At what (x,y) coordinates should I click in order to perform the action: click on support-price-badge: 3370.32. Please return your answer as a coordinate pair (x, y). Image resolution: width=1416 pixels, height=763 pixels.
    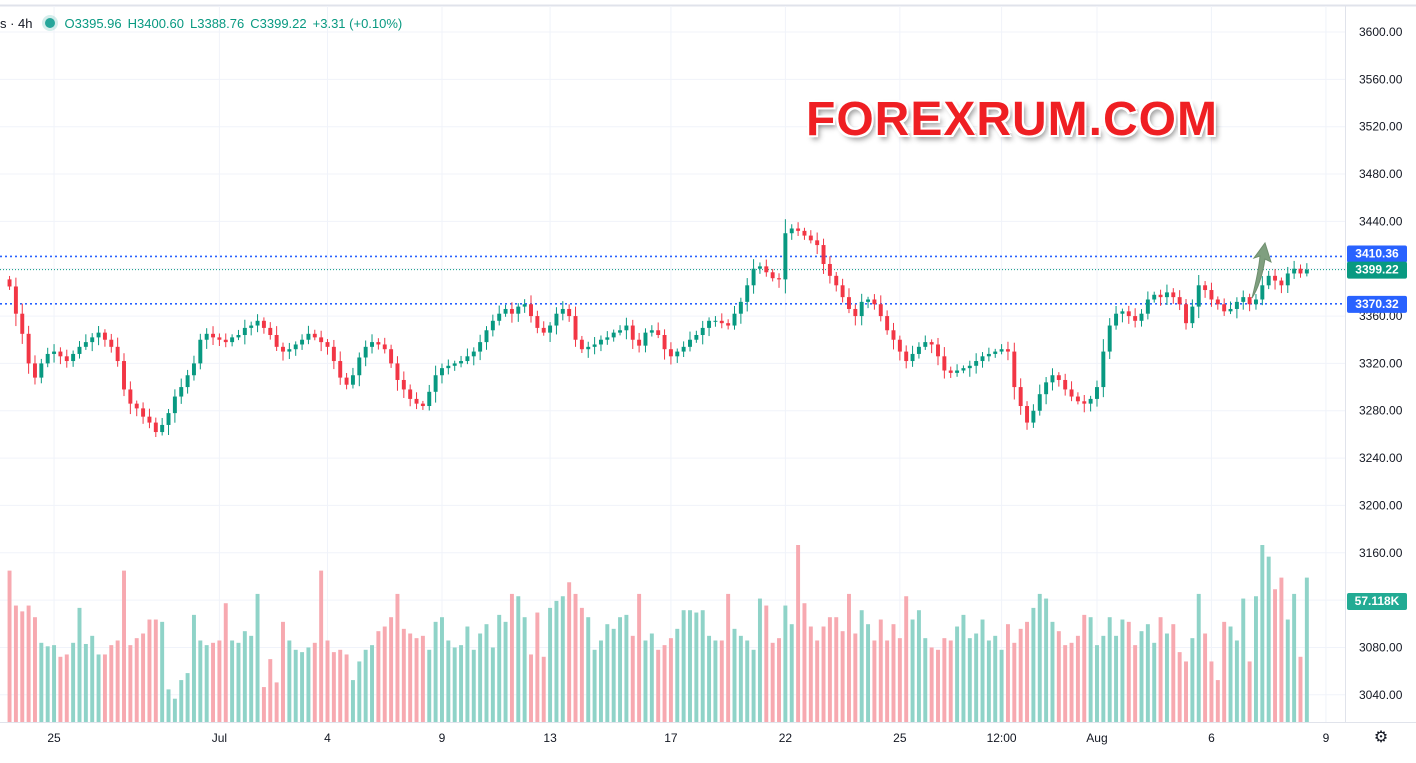
    Looking at the image, I should click on (1377, 304).